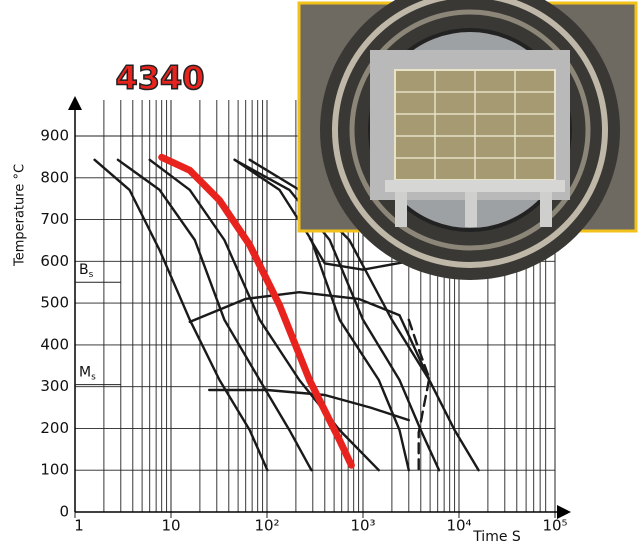 This screenshot has height=553, width=638. Describe the element at coordinates (496, 537) in the screenshot. I see `x-axis-label: Time S` at that location.